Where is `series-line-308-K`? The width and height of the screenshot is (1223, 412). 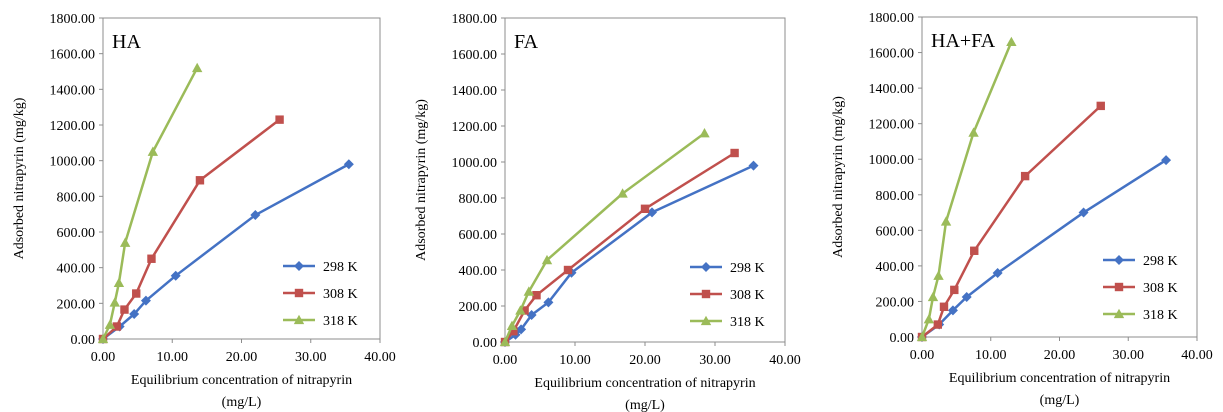
series-line-308-K is located at coordinates (620, 247).